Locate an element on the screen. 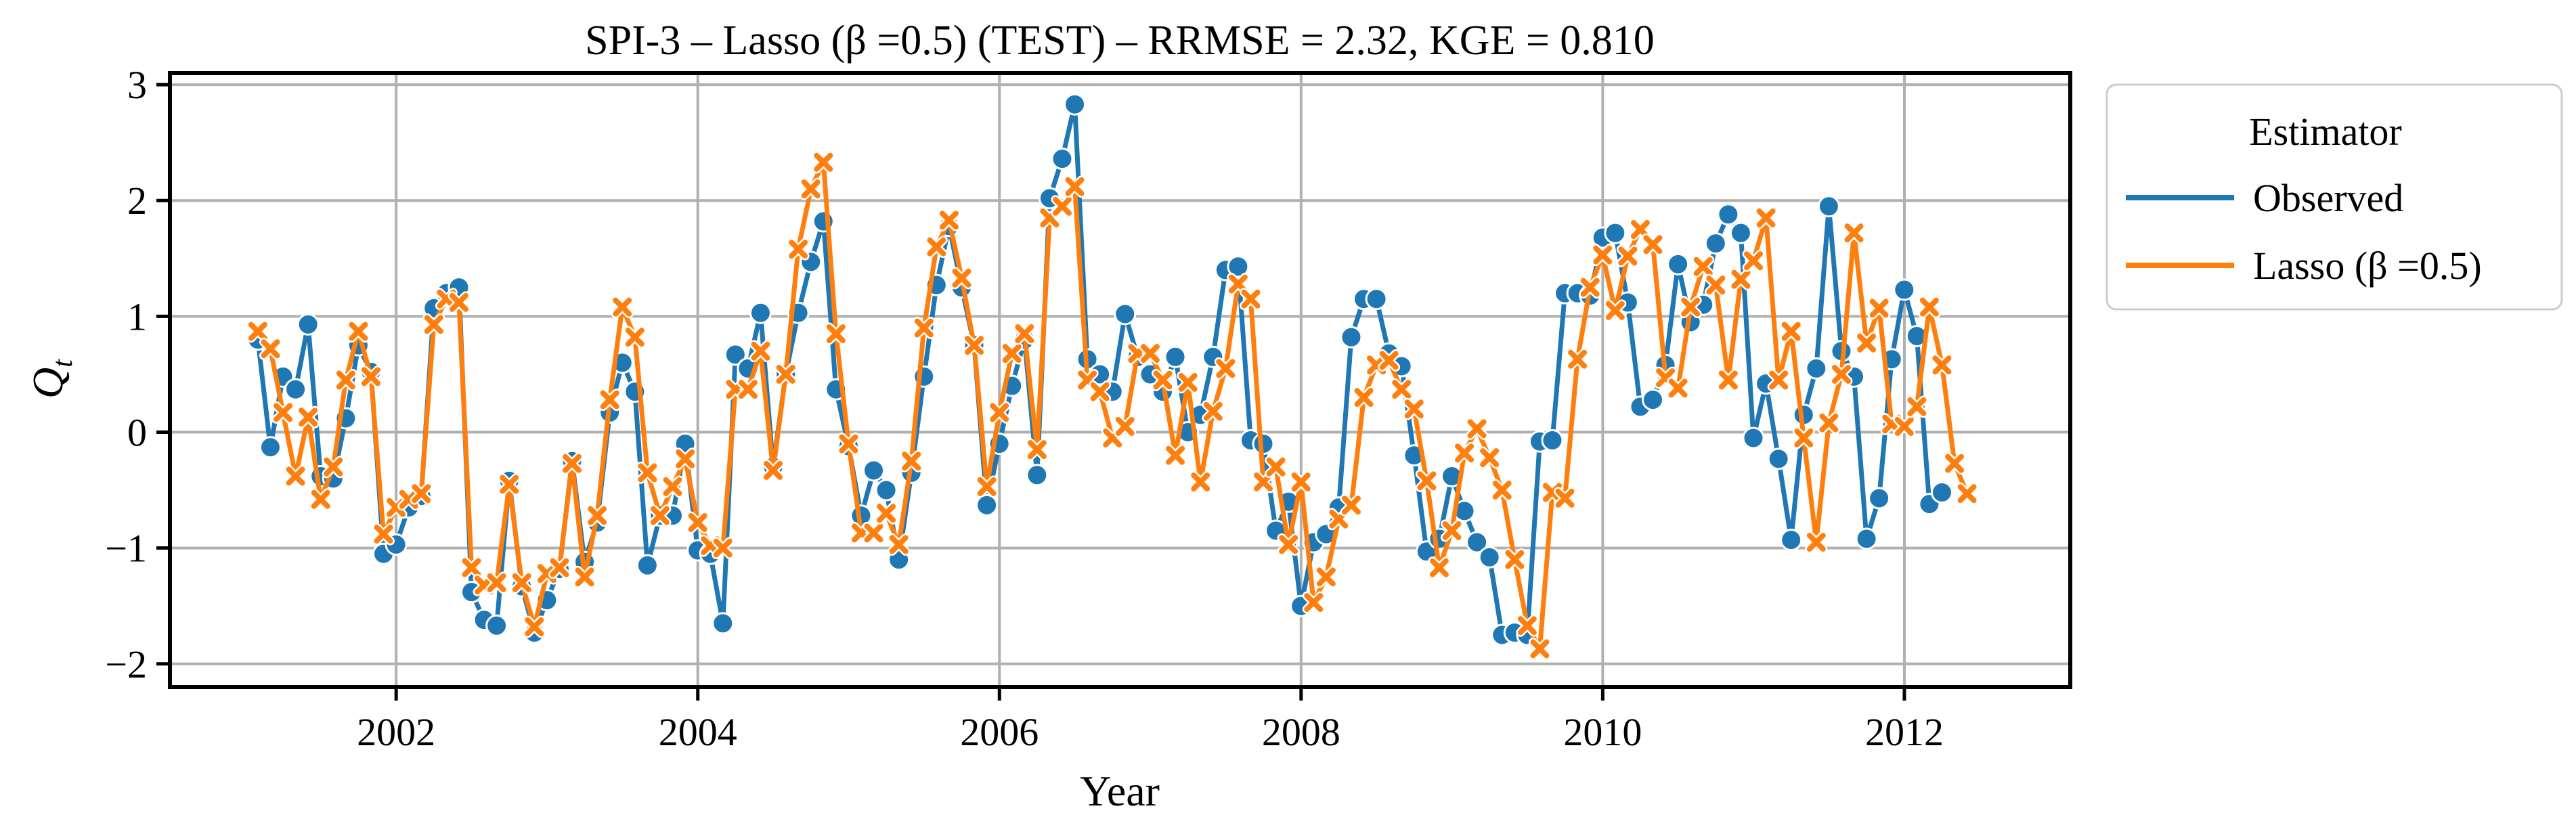 The image size is (2576, 840). x-tick-label: 2006 is located at coordinates (999, 732).